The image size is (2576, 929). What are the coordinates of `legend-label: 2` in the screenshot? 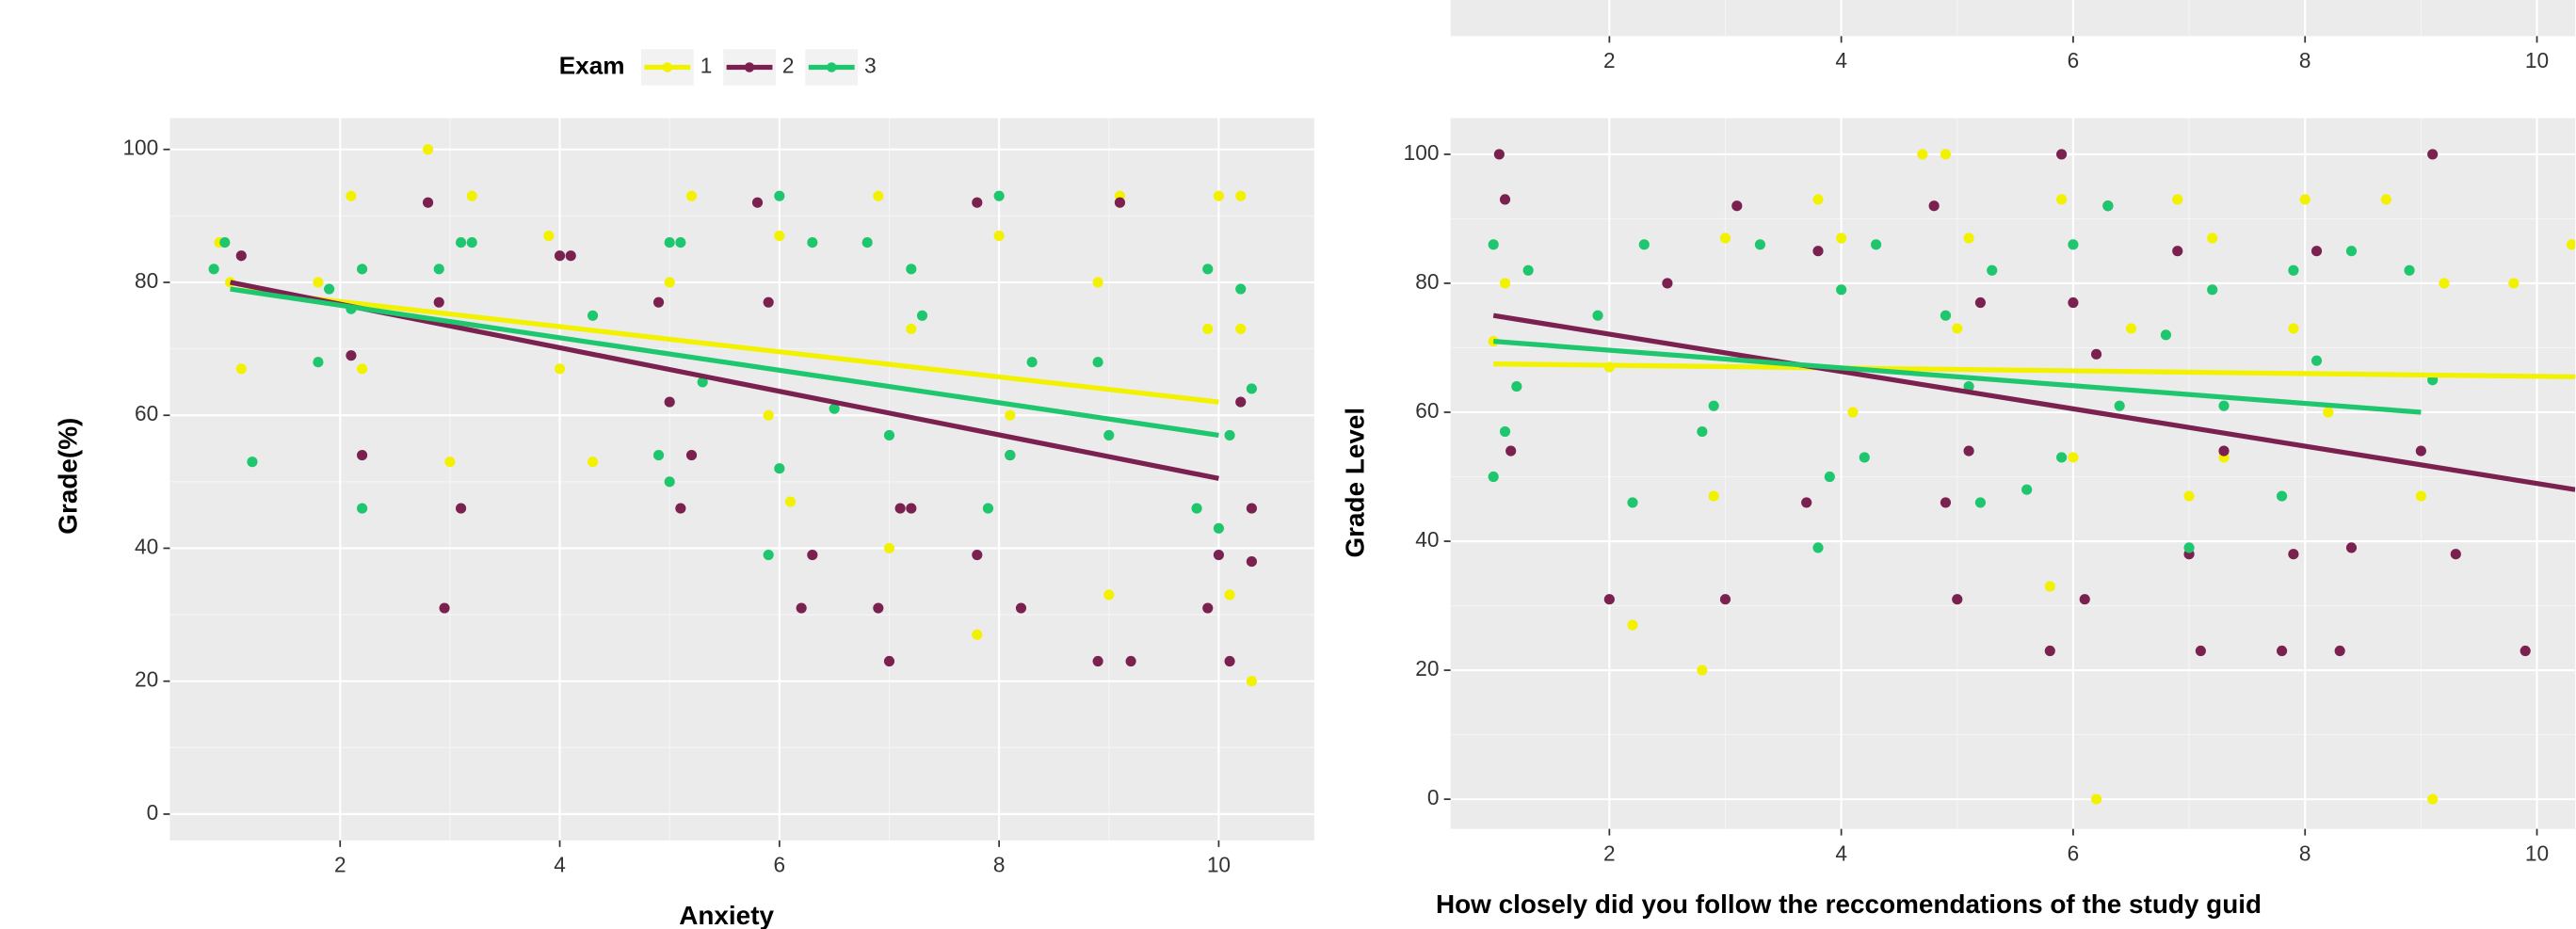 It's located at (788, 65).